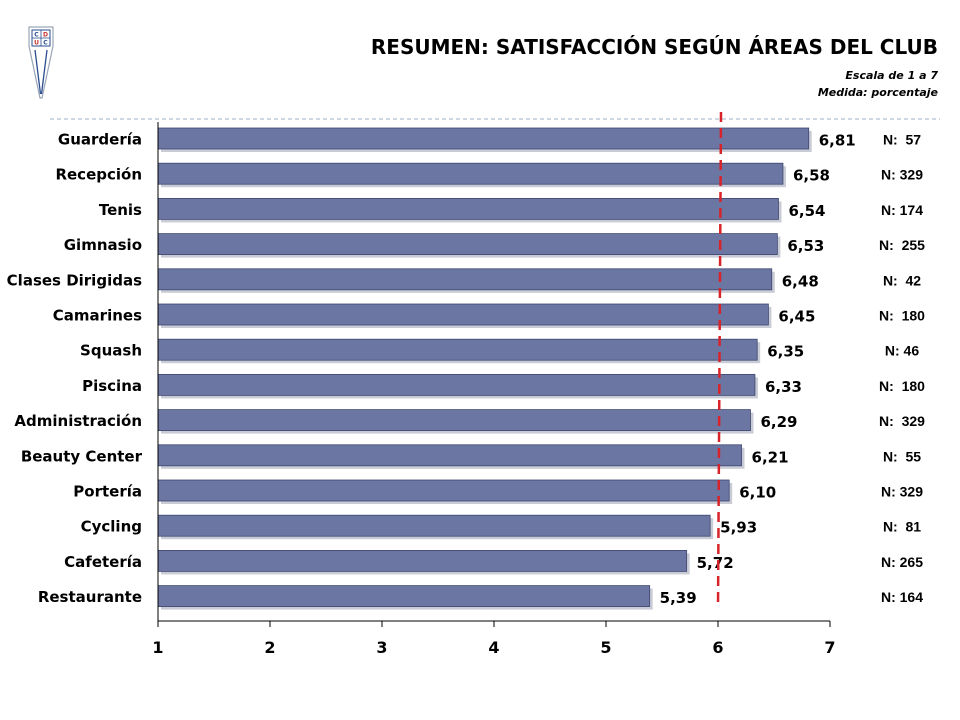  I want to click on value-label: 6,21, so click(770, 457).